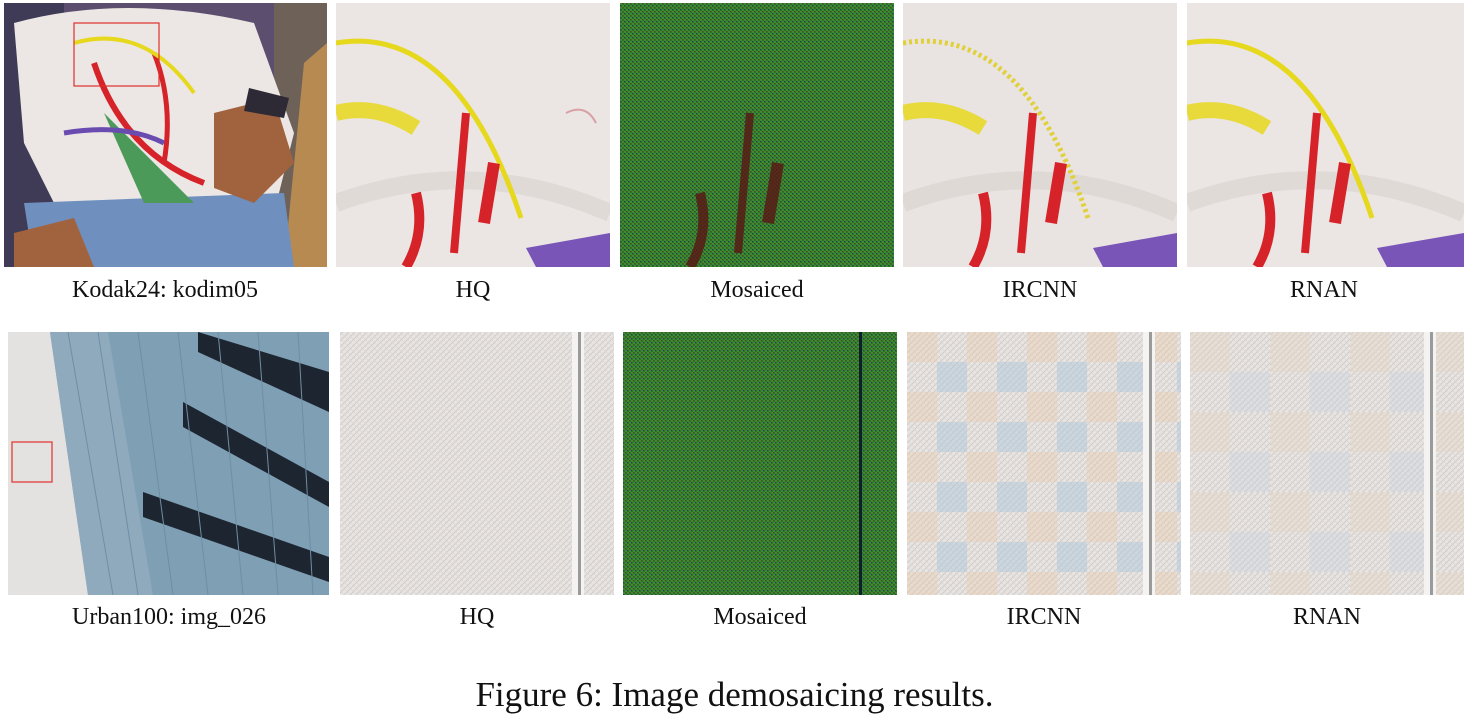 The width and height of the screenshot is (1469, 718). What do you see at coordinates (1326, 617) in the screenshot?
I see `urban-rnan-label: RNAN` at bounding box center [1326, 617].